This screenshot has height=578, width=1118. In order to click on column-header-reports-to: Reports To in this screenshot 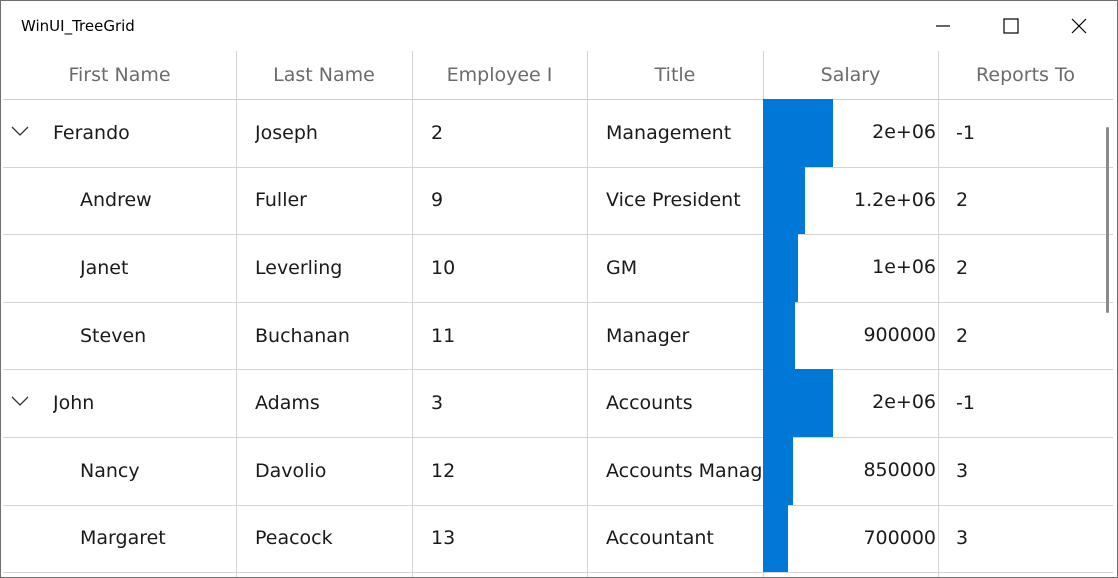, I will do `click(1025, 75)`.